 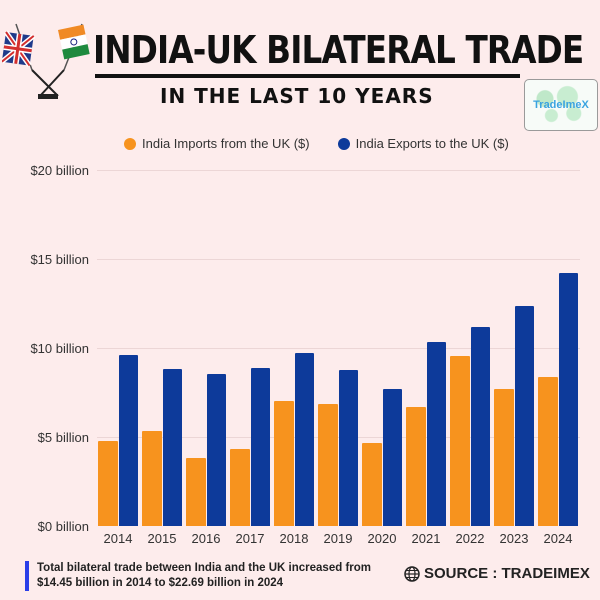 I want to click on y-tick-10: $10 billion, so click(x=59, y=348).